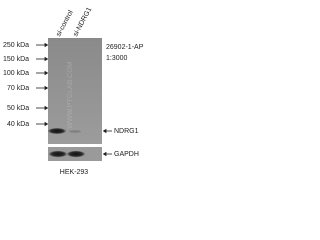 This screenshot has width=320, height=240. I want to click on marker-label: 100 kDa, so click(16, 73).